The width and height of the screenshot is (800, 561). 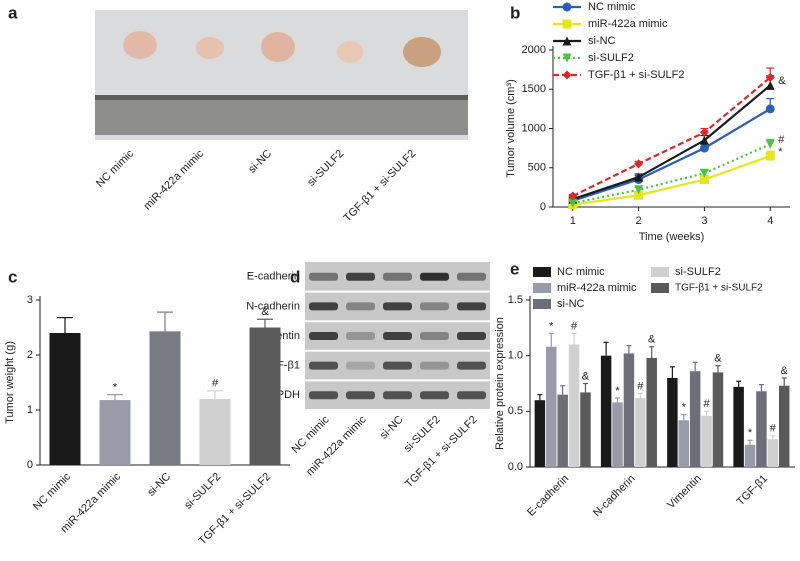 I want to click on y-tick-label: 1500, so click(x=534, y=89).